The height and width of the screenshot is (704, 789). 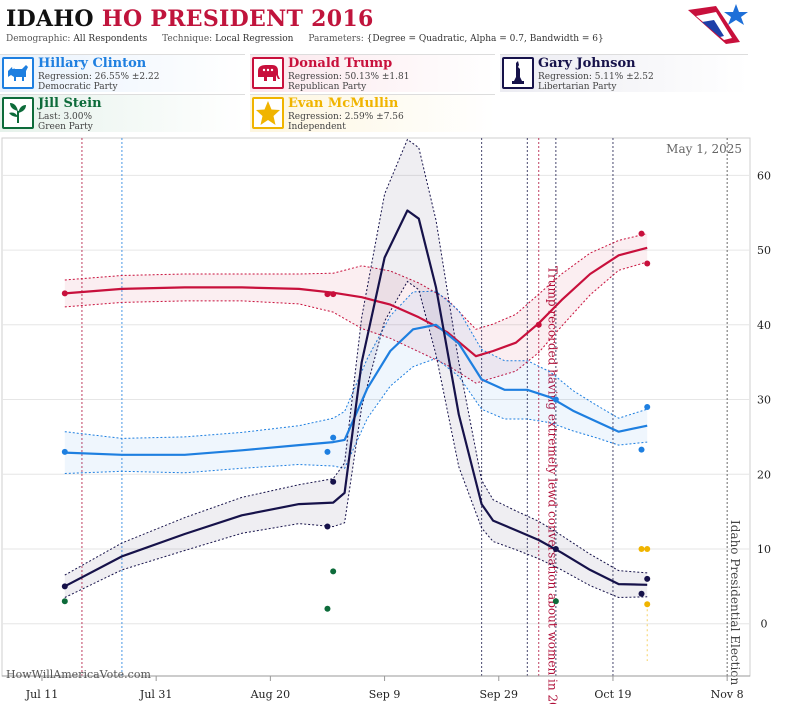 I want to click on technique-value: Local Regression, so click(x=254, y=39).